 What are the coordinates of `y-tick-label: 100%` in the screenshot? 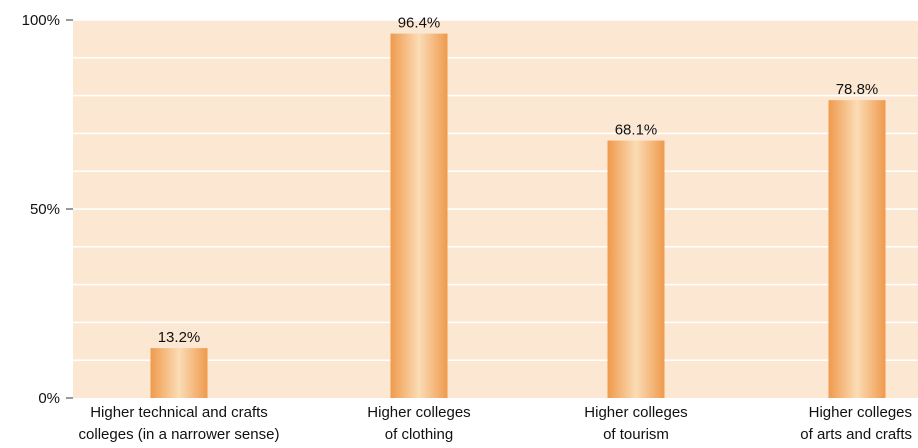 It's located at (41, 20).